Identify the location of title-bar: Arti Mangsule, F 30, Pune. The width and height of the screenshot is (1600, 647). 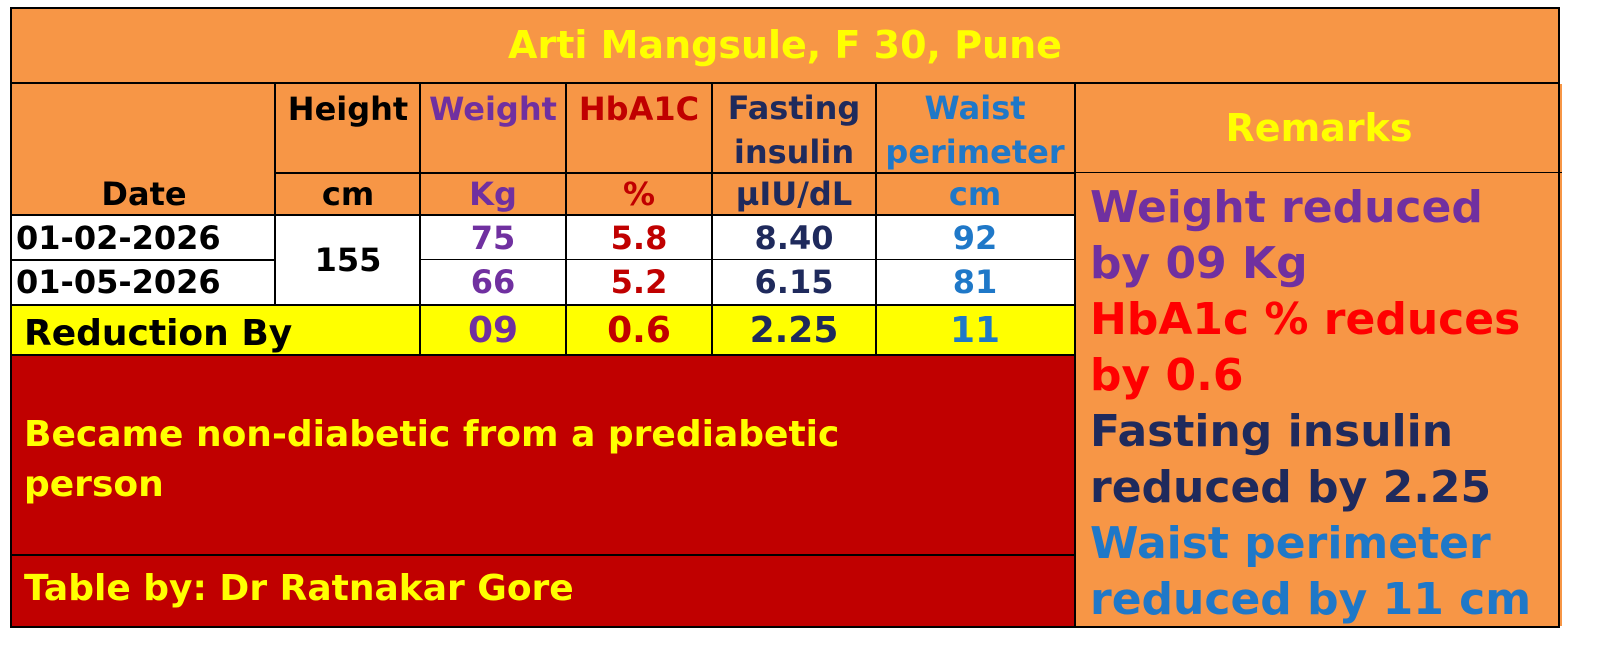
(785, 45).